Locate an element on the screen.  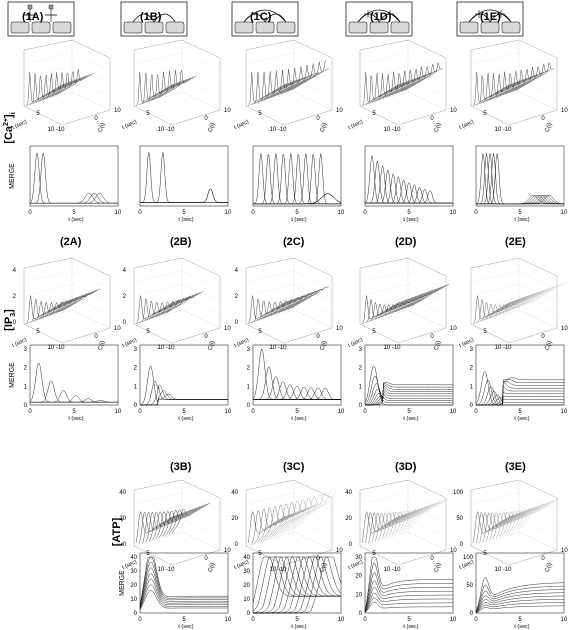
axis-floor is located at coordinates (403, 101).